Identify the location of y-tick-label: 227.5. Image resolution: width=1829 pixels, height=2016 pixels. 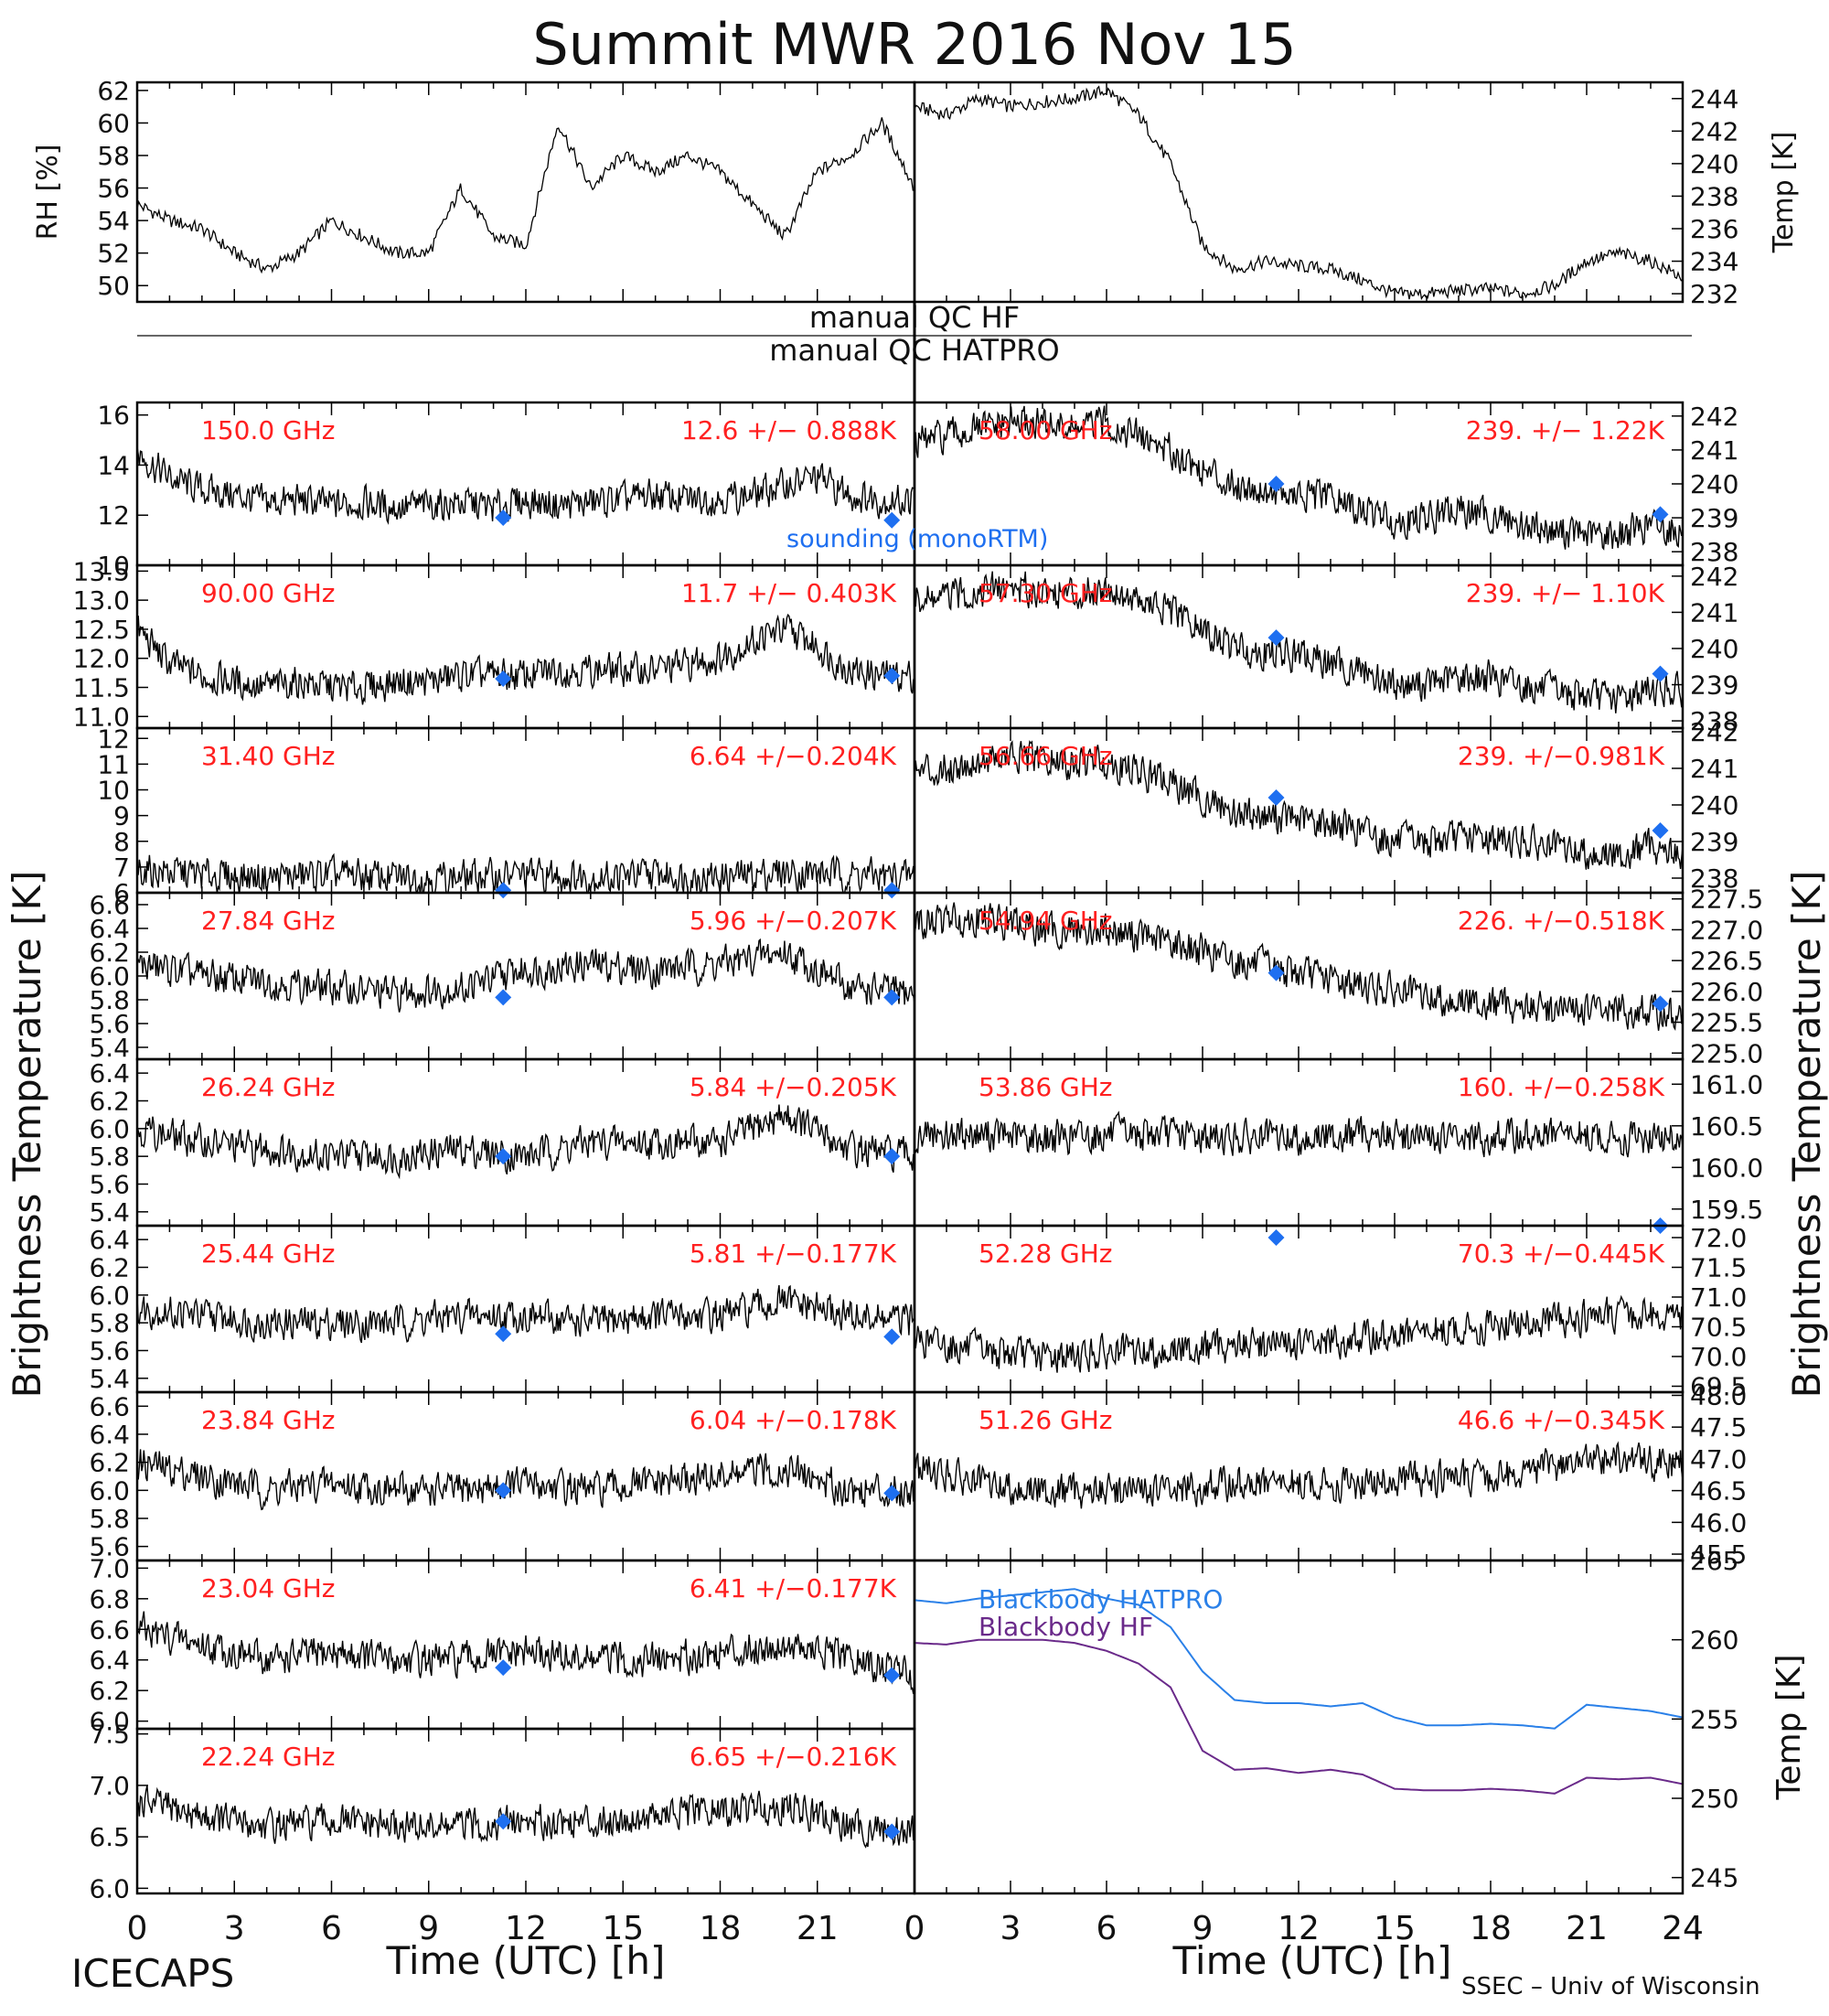
(1726, 900).